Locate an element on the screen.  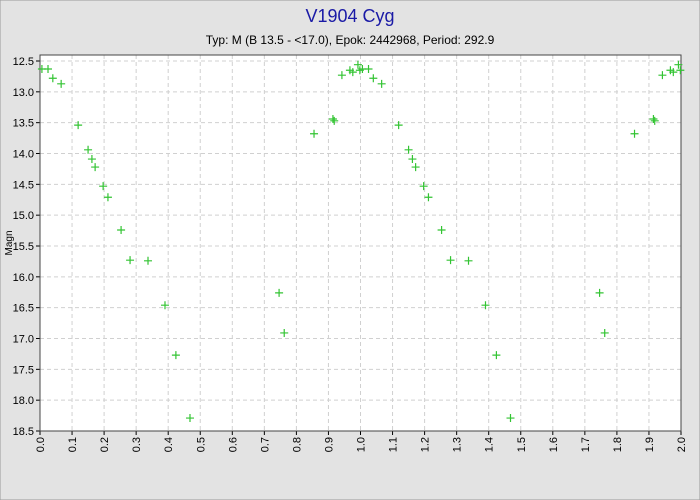
chart-title: V1904 Cyg is located at coordinates (349, 16).